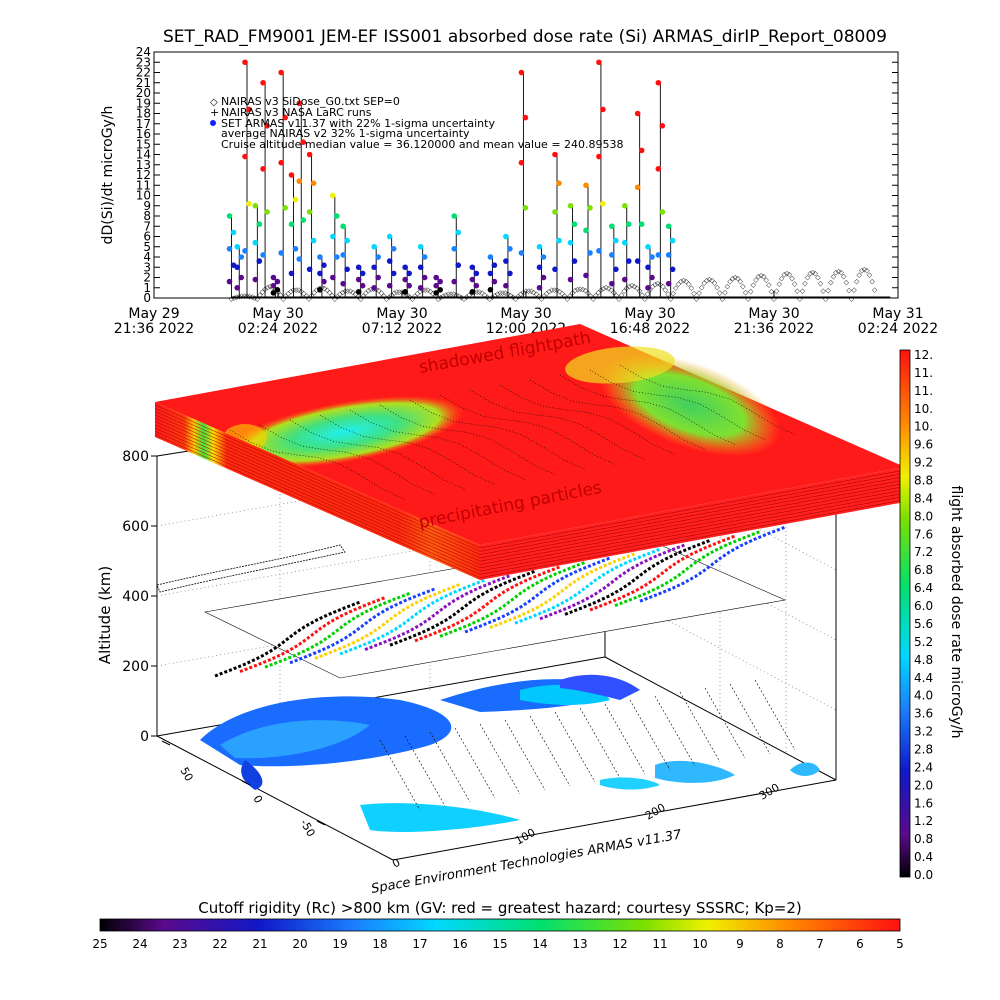  Describe the element at coordinates (144, 737) in the screenshot. I see `z-tick-label: 0` at that location.